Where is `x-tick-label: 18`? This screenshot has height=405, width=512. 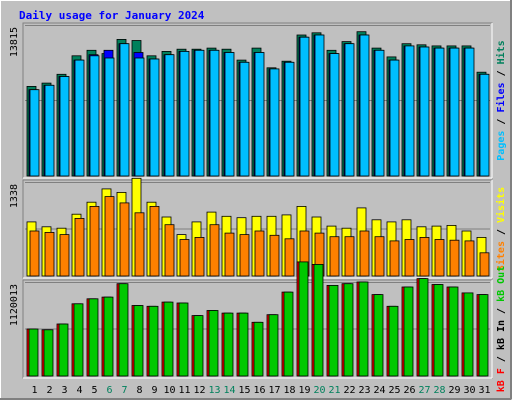
x-tick-label: 18 is located at coordinates (289, 390).